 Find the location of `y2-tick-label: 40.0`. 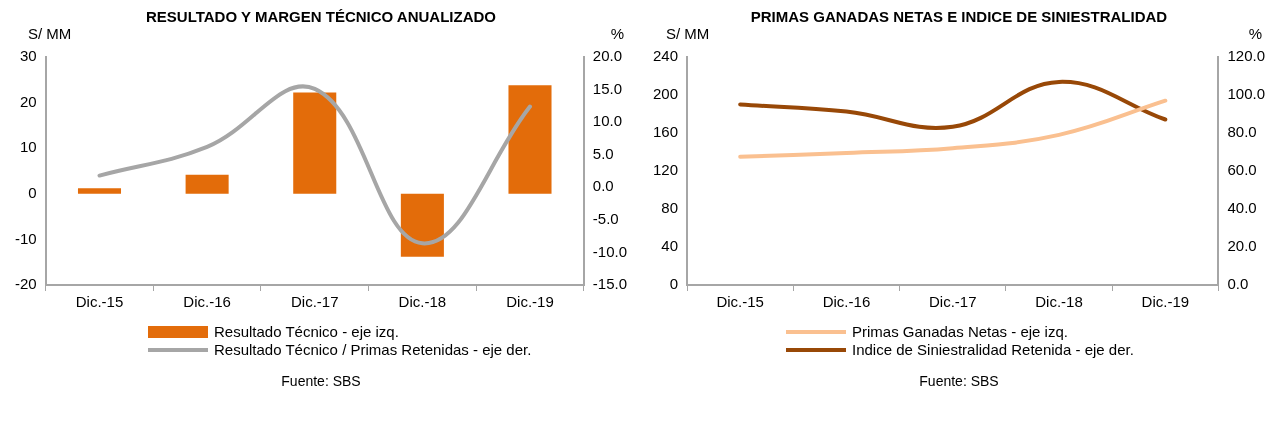

y2-tick-label: 40.0 is located at coordinates (1242, 208).